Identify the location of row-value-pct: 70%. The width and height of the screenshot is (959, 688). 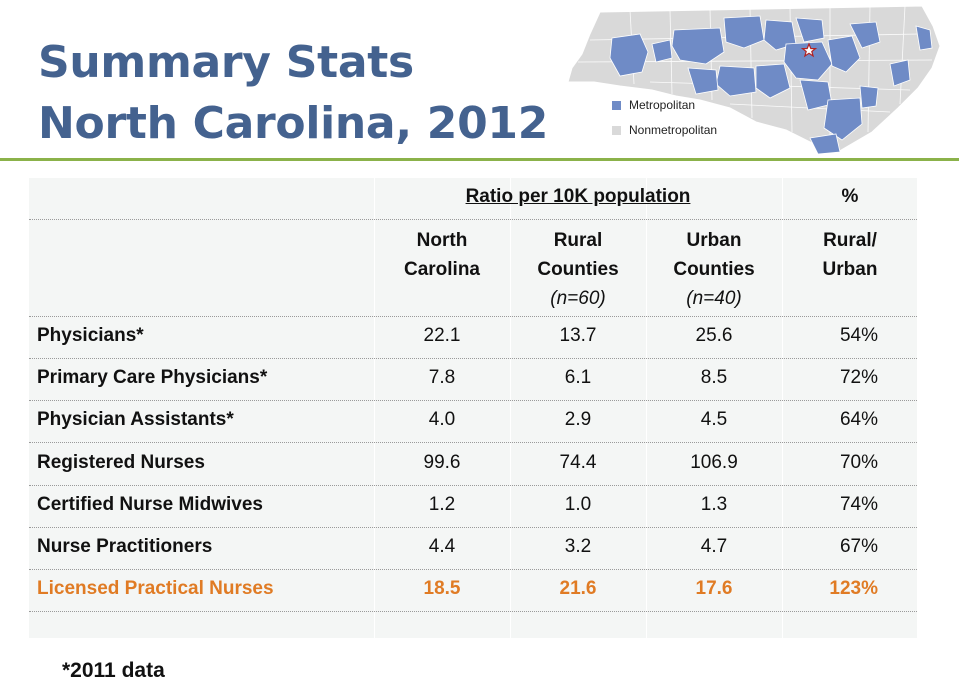
(858, 462).